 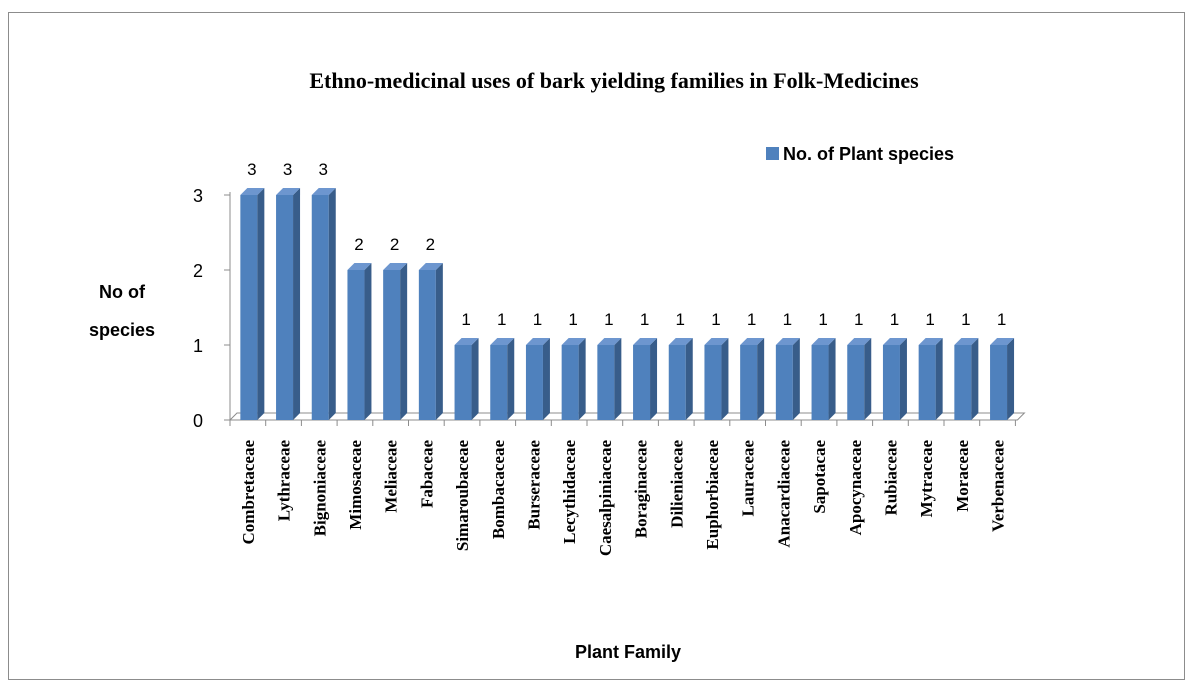 I want to click on x-tick-label: Sapotacae, so click(x=819, y=477).